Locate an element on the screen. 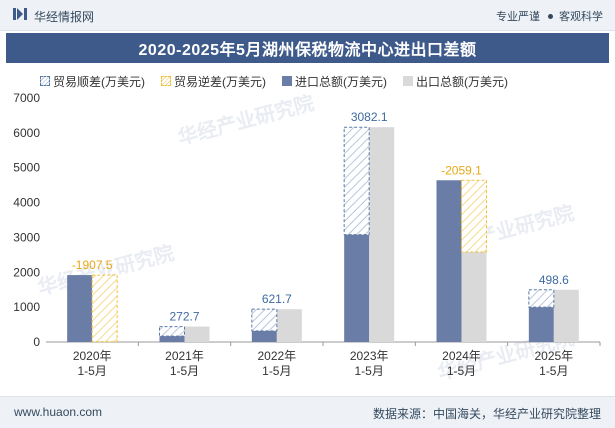 This screenshot has width=615, height=428. brand: 华经情报网 is located at coordinates (53, 16).